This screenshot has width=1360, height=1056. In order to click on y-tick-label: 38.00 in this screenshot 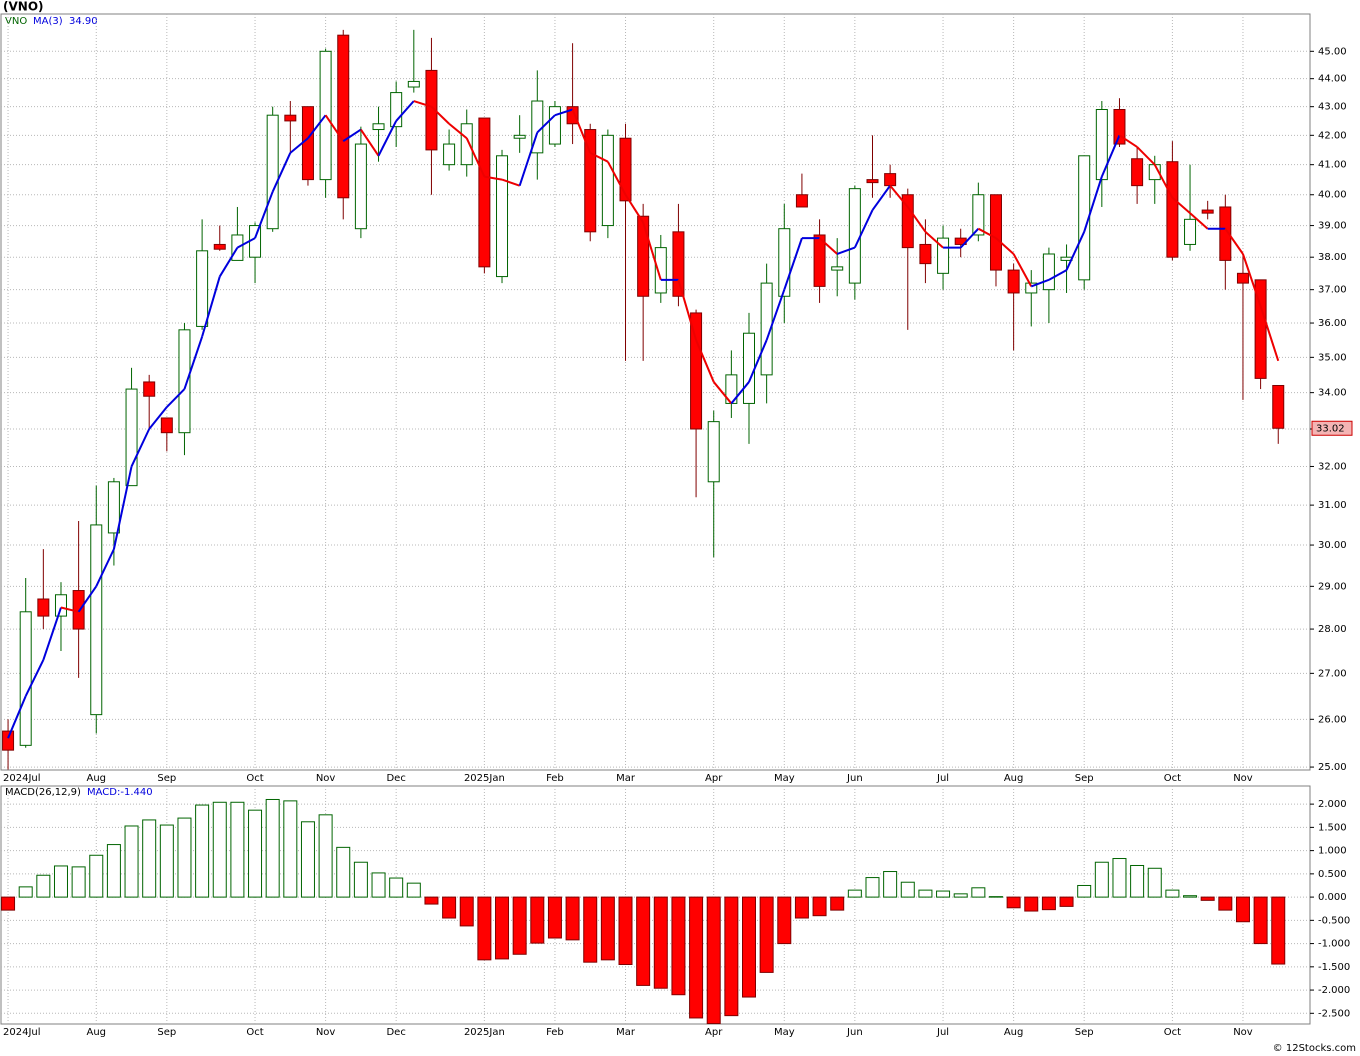, I will do `click(1332, 257)`.